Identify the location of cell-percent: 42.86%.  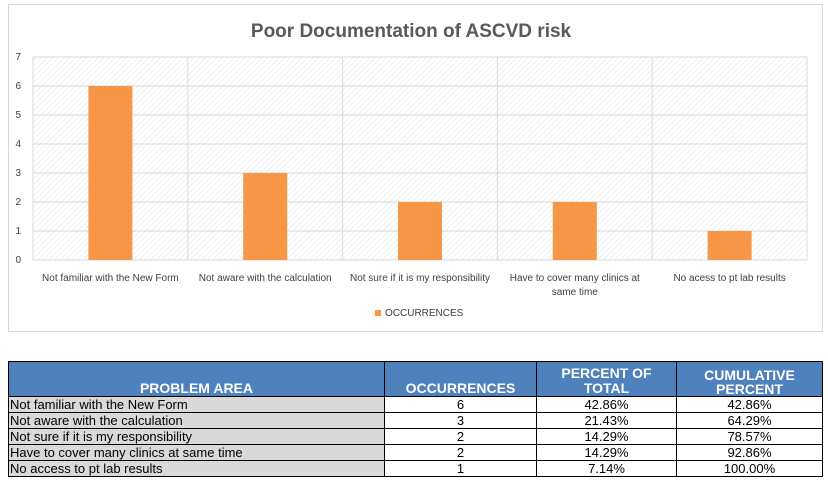
(606, 404).